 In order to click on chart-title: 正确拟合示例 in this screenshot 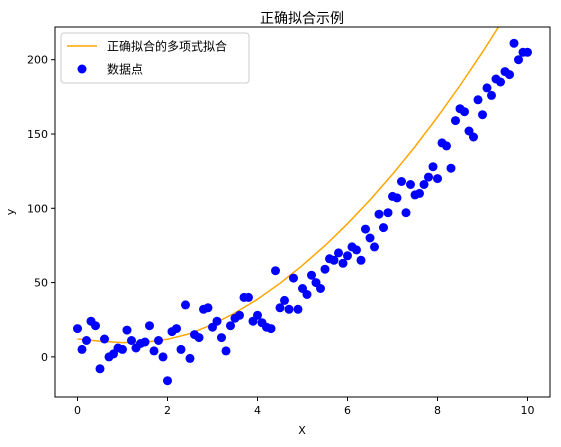, I will do `click(302, 19)`.